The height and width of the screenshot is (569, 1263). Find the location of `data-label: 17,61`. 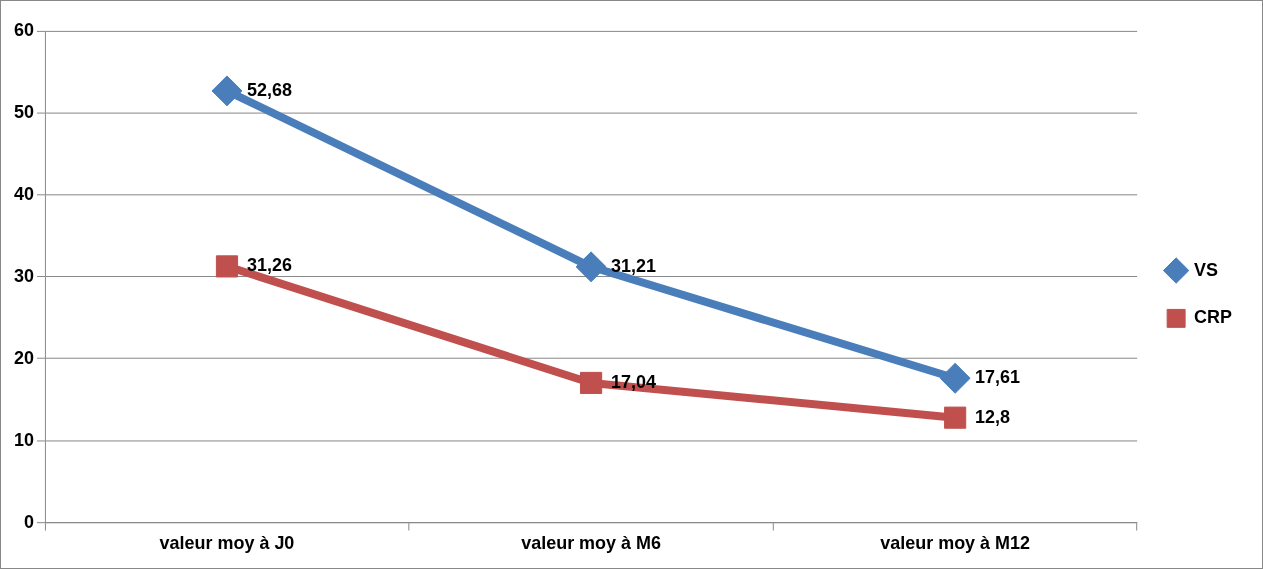

data-label: 17,61 is located at coordinates (998, 377).